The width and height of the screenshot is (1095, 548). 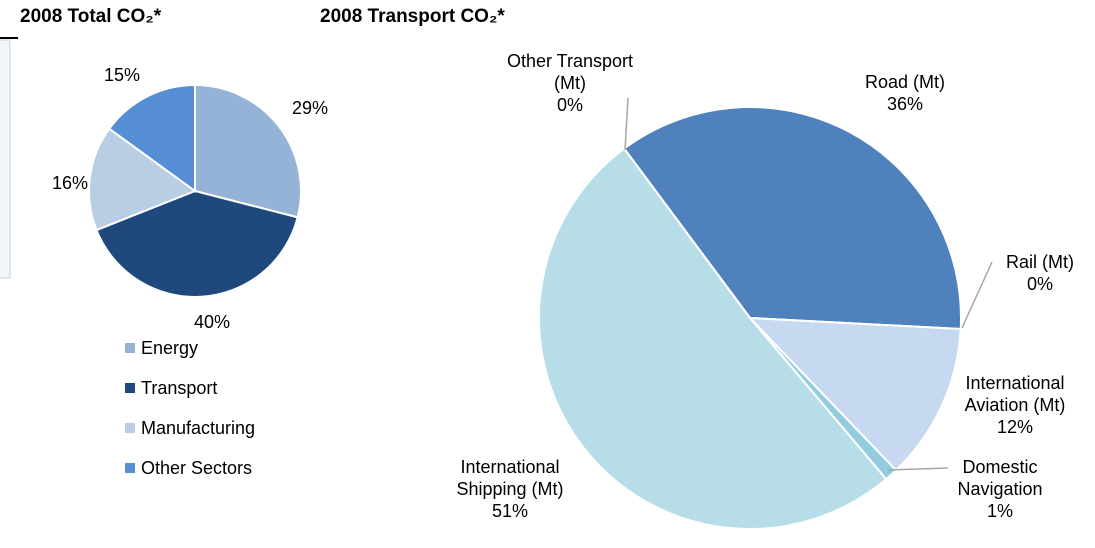 What do you see at coordinates (999, 511) in the screenshot?
I see `value-label: 1%` at bounding box center [999, 511].